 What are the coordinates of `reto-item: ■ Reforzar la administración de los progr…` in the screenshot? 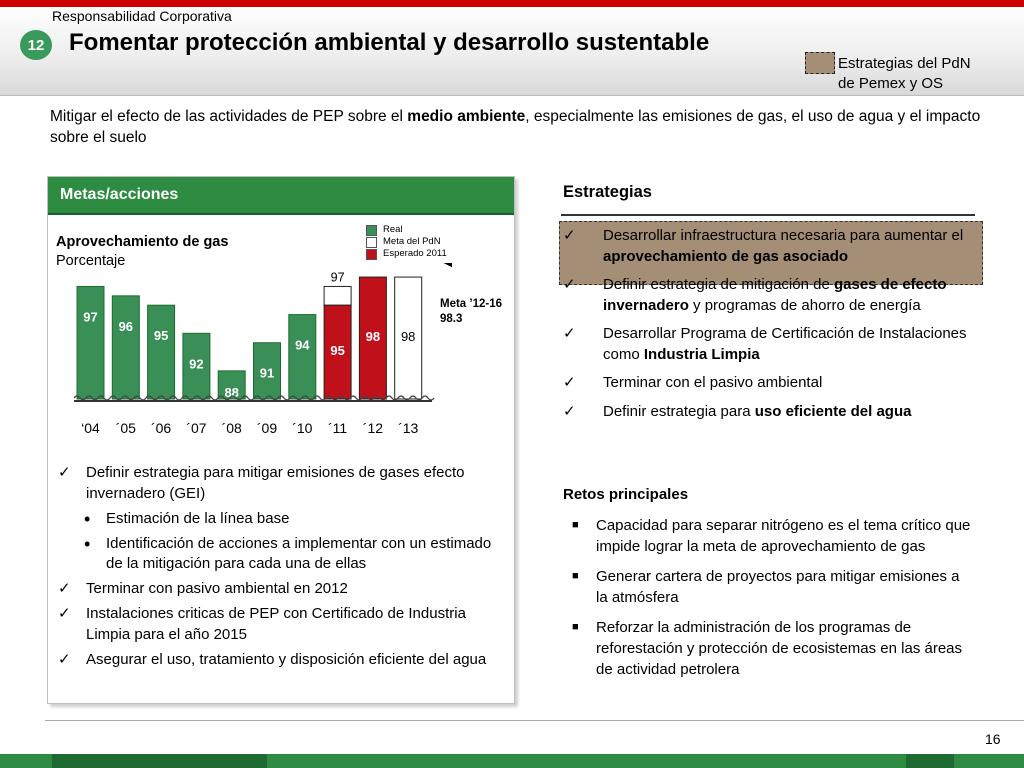 It's located at (772, 648).